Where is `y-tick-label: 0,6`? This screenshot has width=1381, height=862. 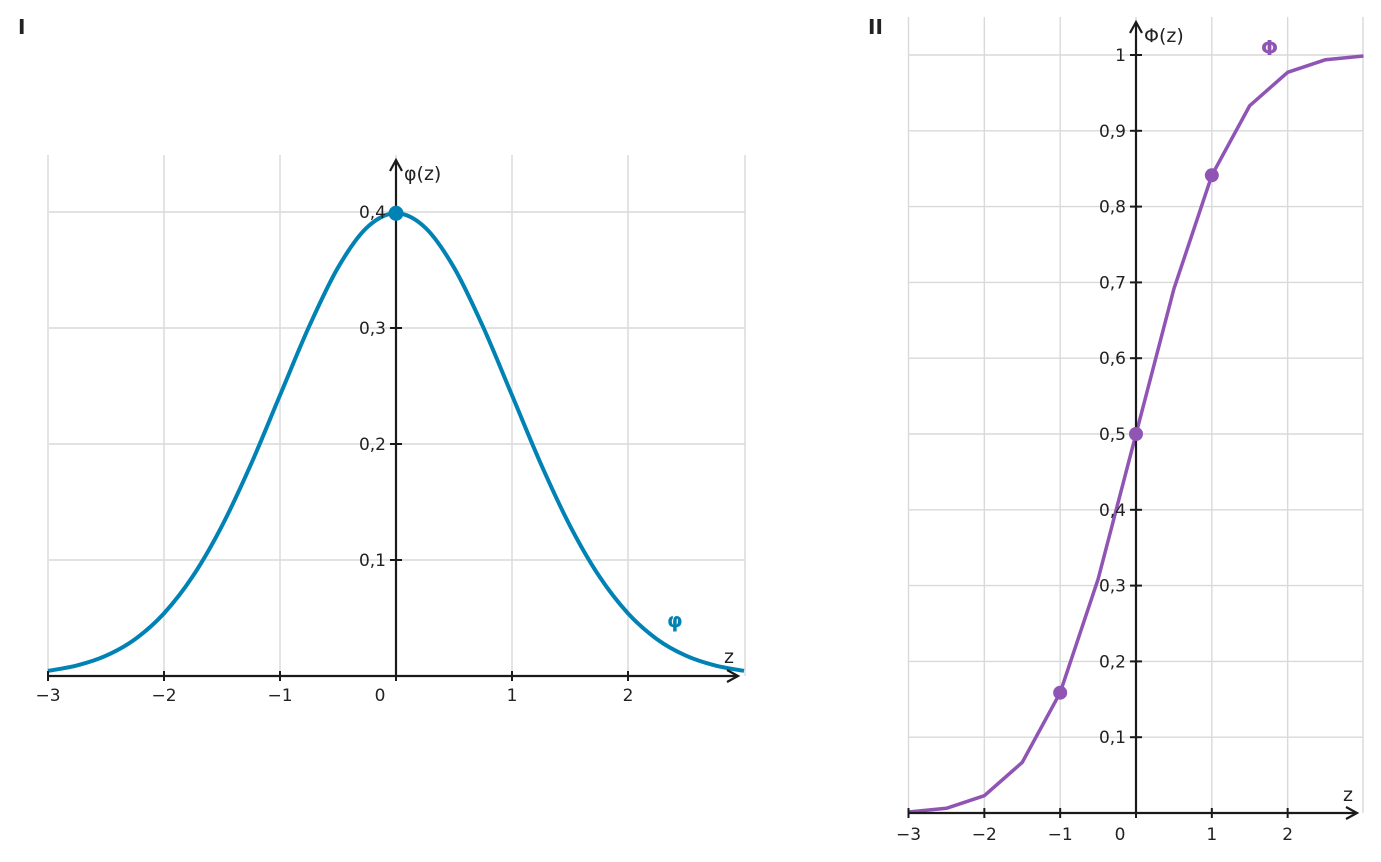 y-tick-label: 0,6 is located at coordinates (1112, 359).